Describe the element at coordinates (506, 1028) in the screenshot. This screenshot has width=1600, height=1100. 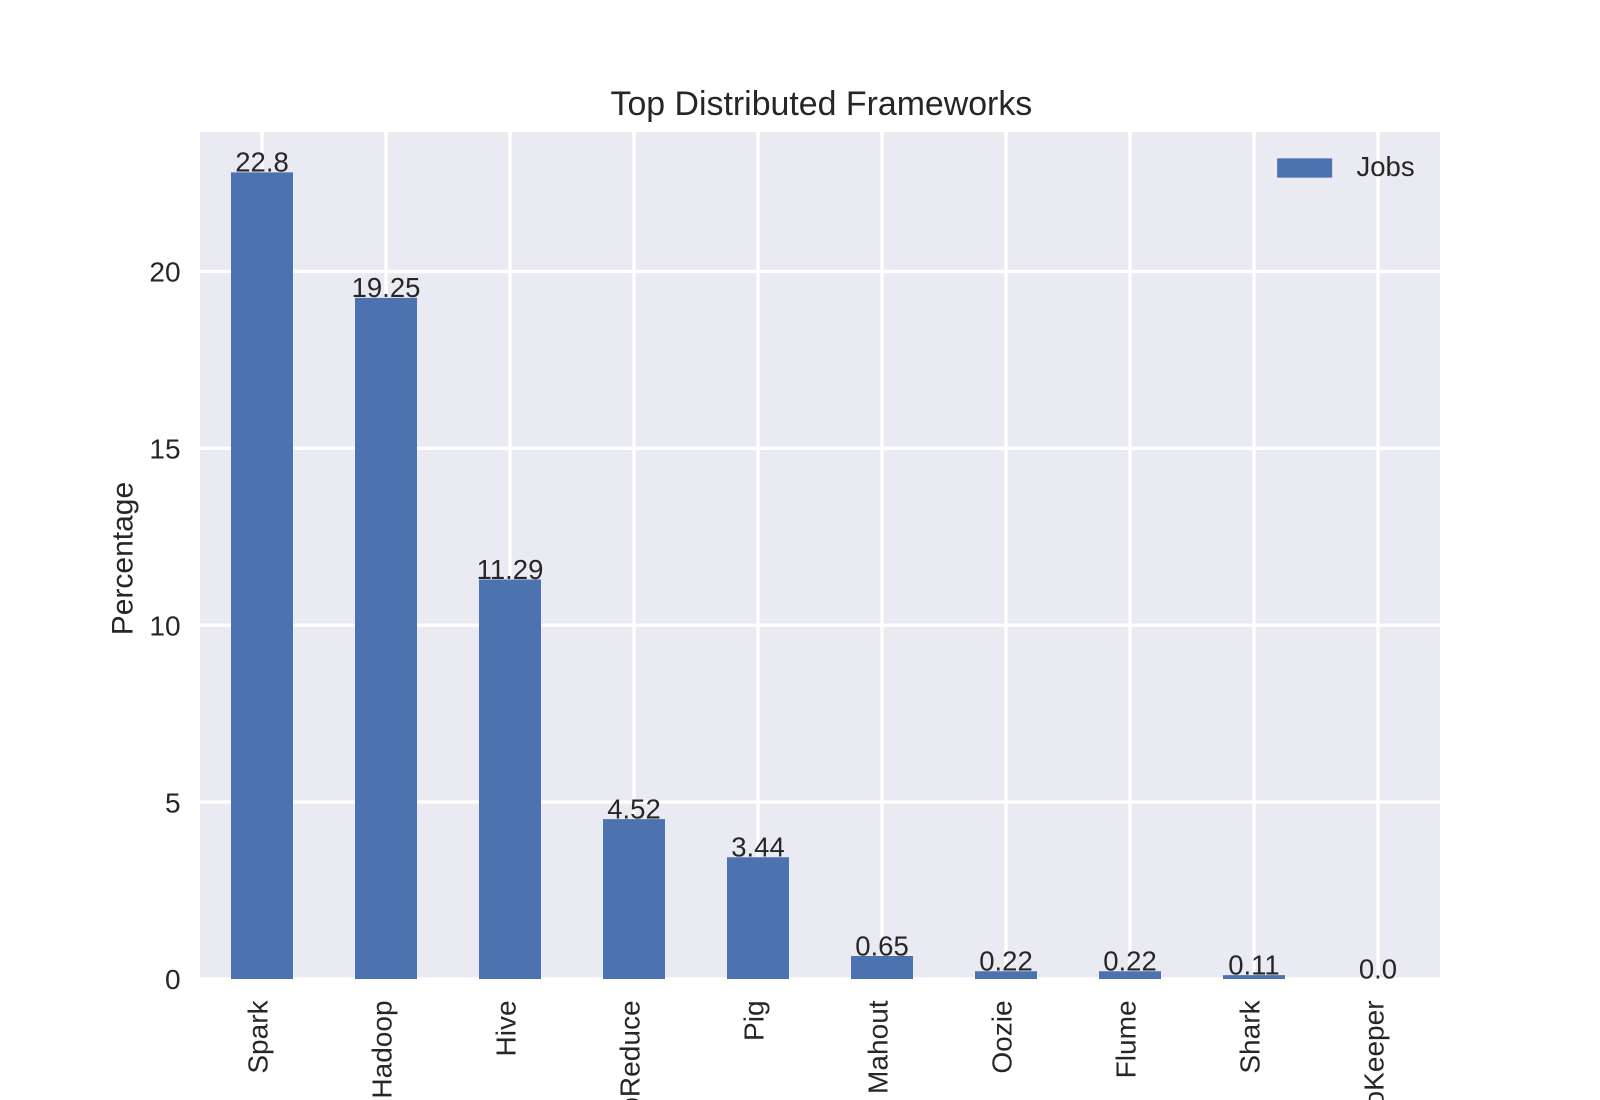
I see `svg-text: Hive` at that location.